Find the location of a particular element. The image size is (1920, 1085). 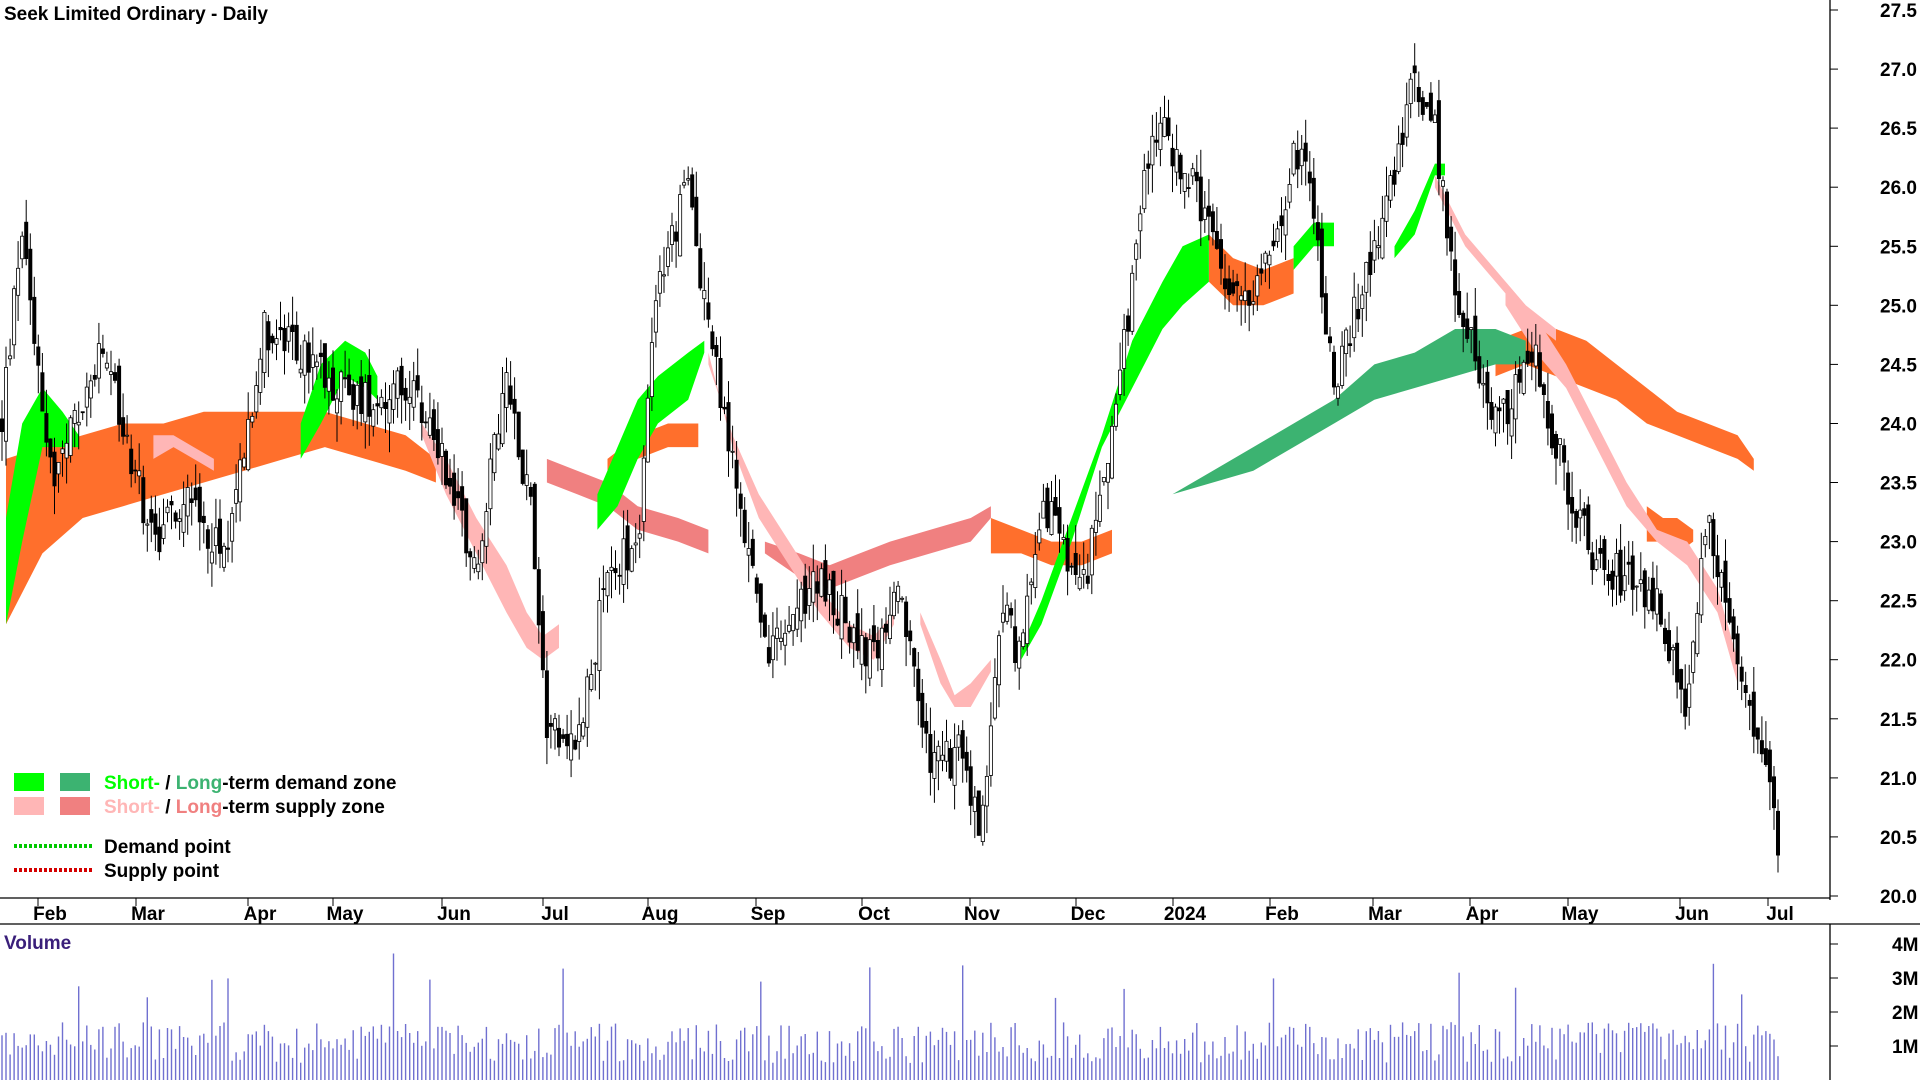

price-tick-label: 27.5 is located at coordinates (1898, 11).